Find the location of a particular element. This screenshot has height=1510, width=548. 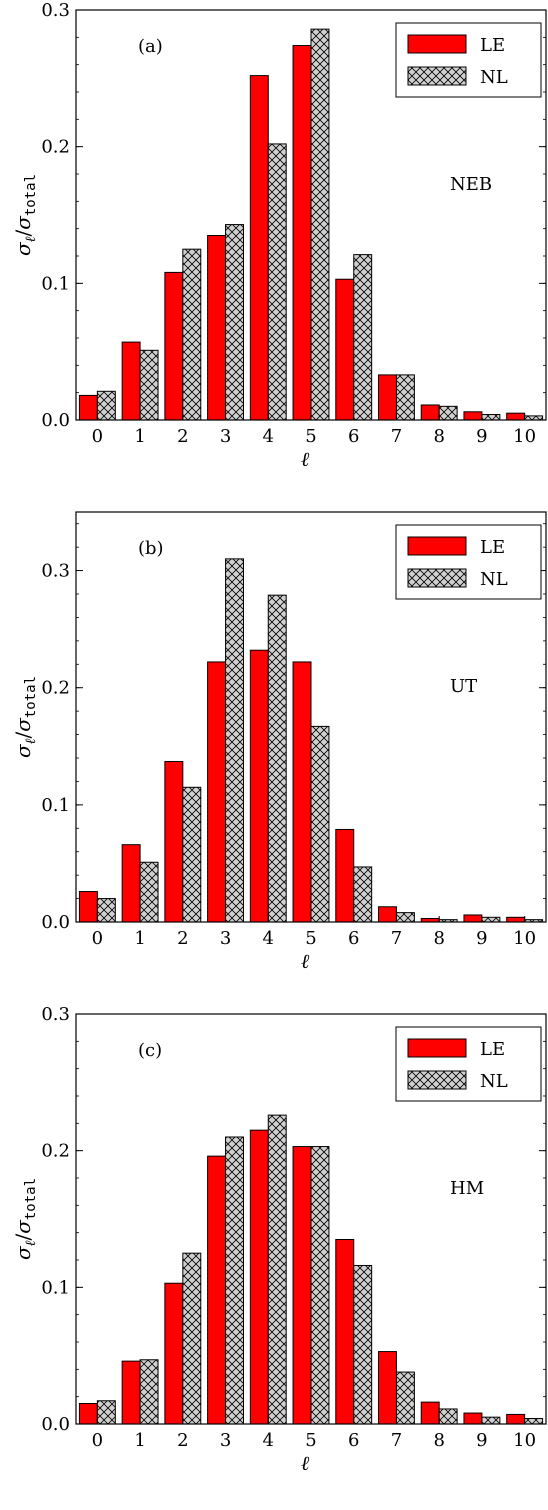

dataset-label: UT is located at coordinates (463, 686).